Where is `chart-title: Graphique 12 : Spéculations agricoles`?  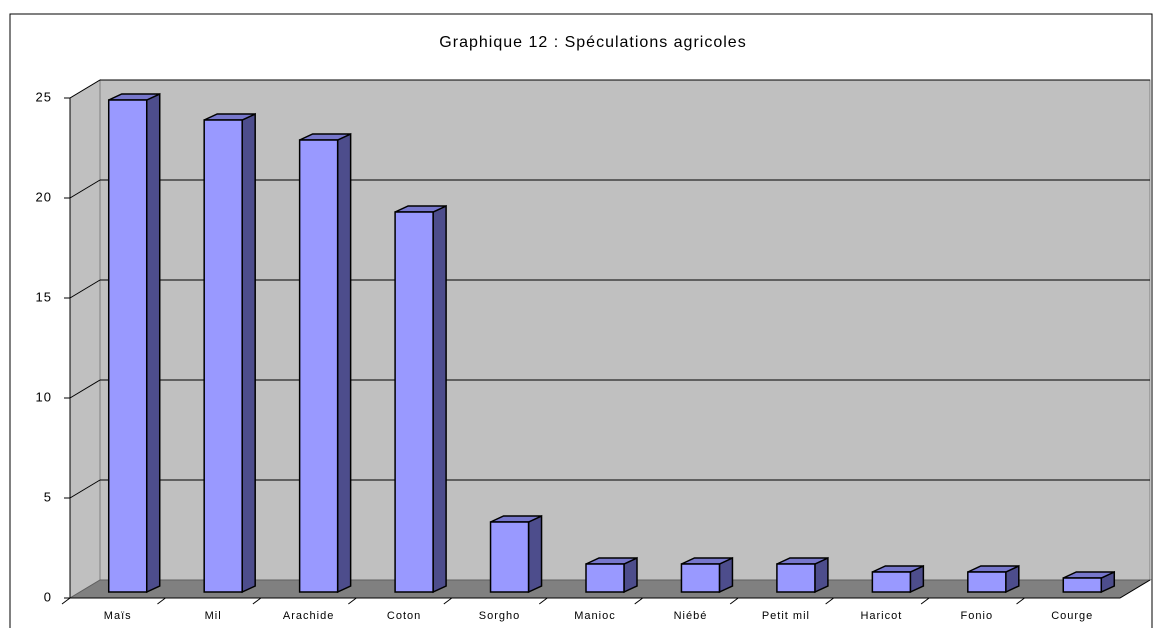 chart-title: Graphique 12 : Spéculations agricoles is located at coordinates (592, 42).